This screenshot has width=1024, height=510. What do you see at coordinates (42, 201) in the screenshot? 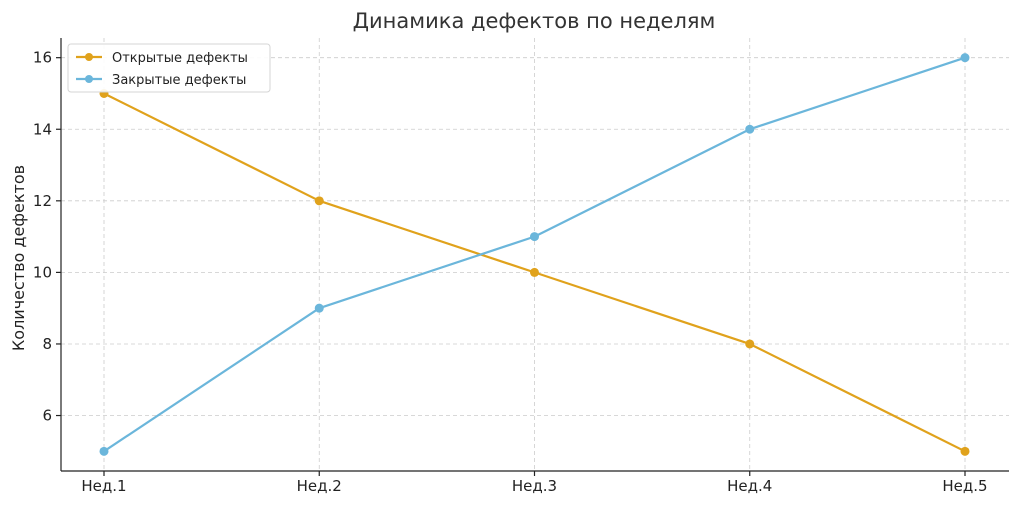
I see `y-tick-label: 12` at bounding box center [42, 201].